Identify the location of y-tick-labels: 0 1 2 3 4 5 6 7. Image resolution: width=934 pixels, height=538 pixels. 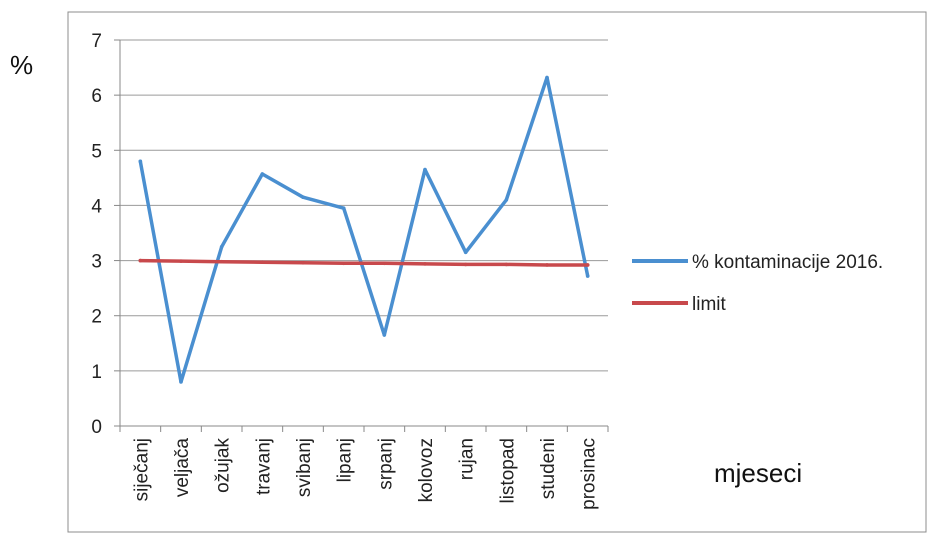
(96, 234).